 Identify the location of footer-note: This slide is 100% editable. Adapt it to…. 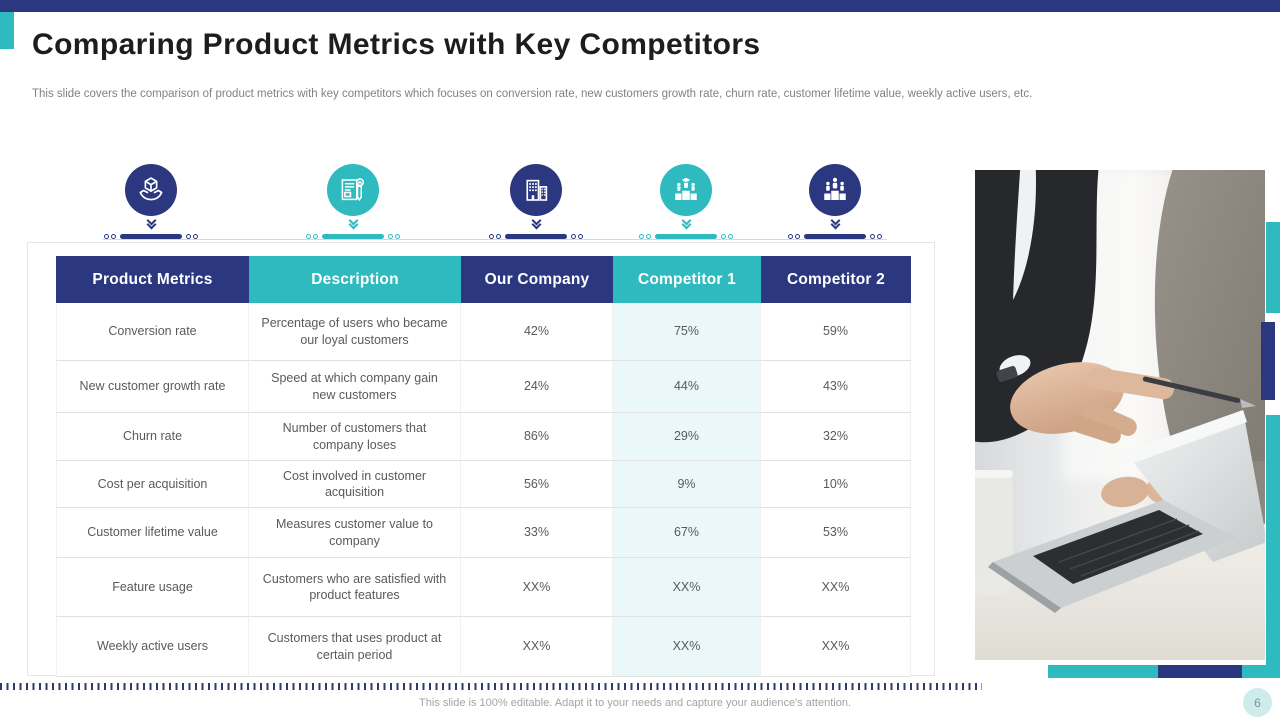
(635, 703).